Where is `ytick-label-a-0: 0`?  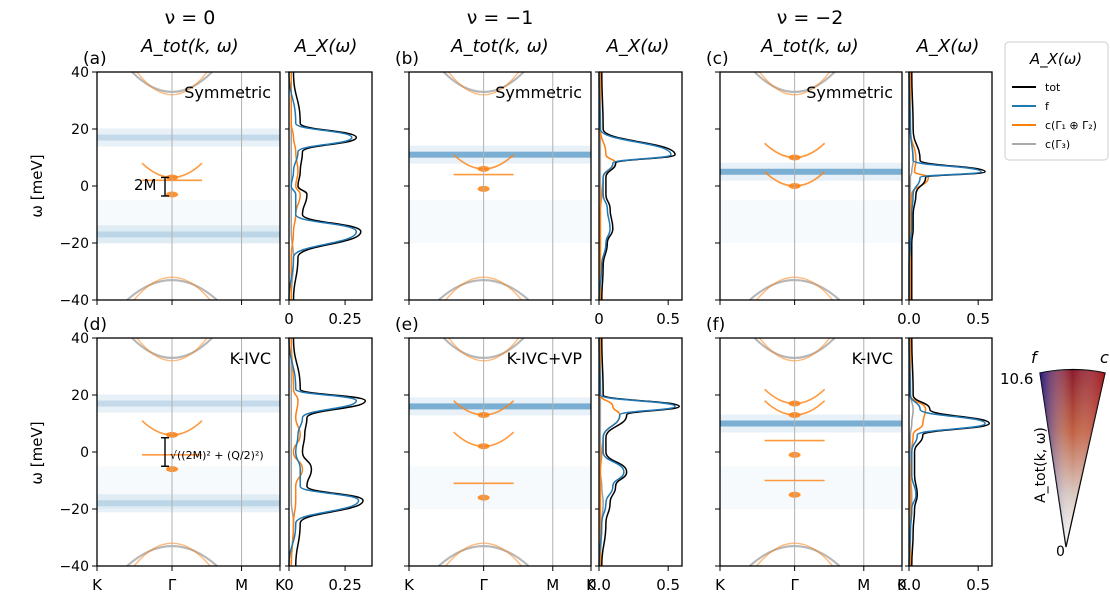 ytick-label-a-0: 0 is located at coordinates (84, 187).